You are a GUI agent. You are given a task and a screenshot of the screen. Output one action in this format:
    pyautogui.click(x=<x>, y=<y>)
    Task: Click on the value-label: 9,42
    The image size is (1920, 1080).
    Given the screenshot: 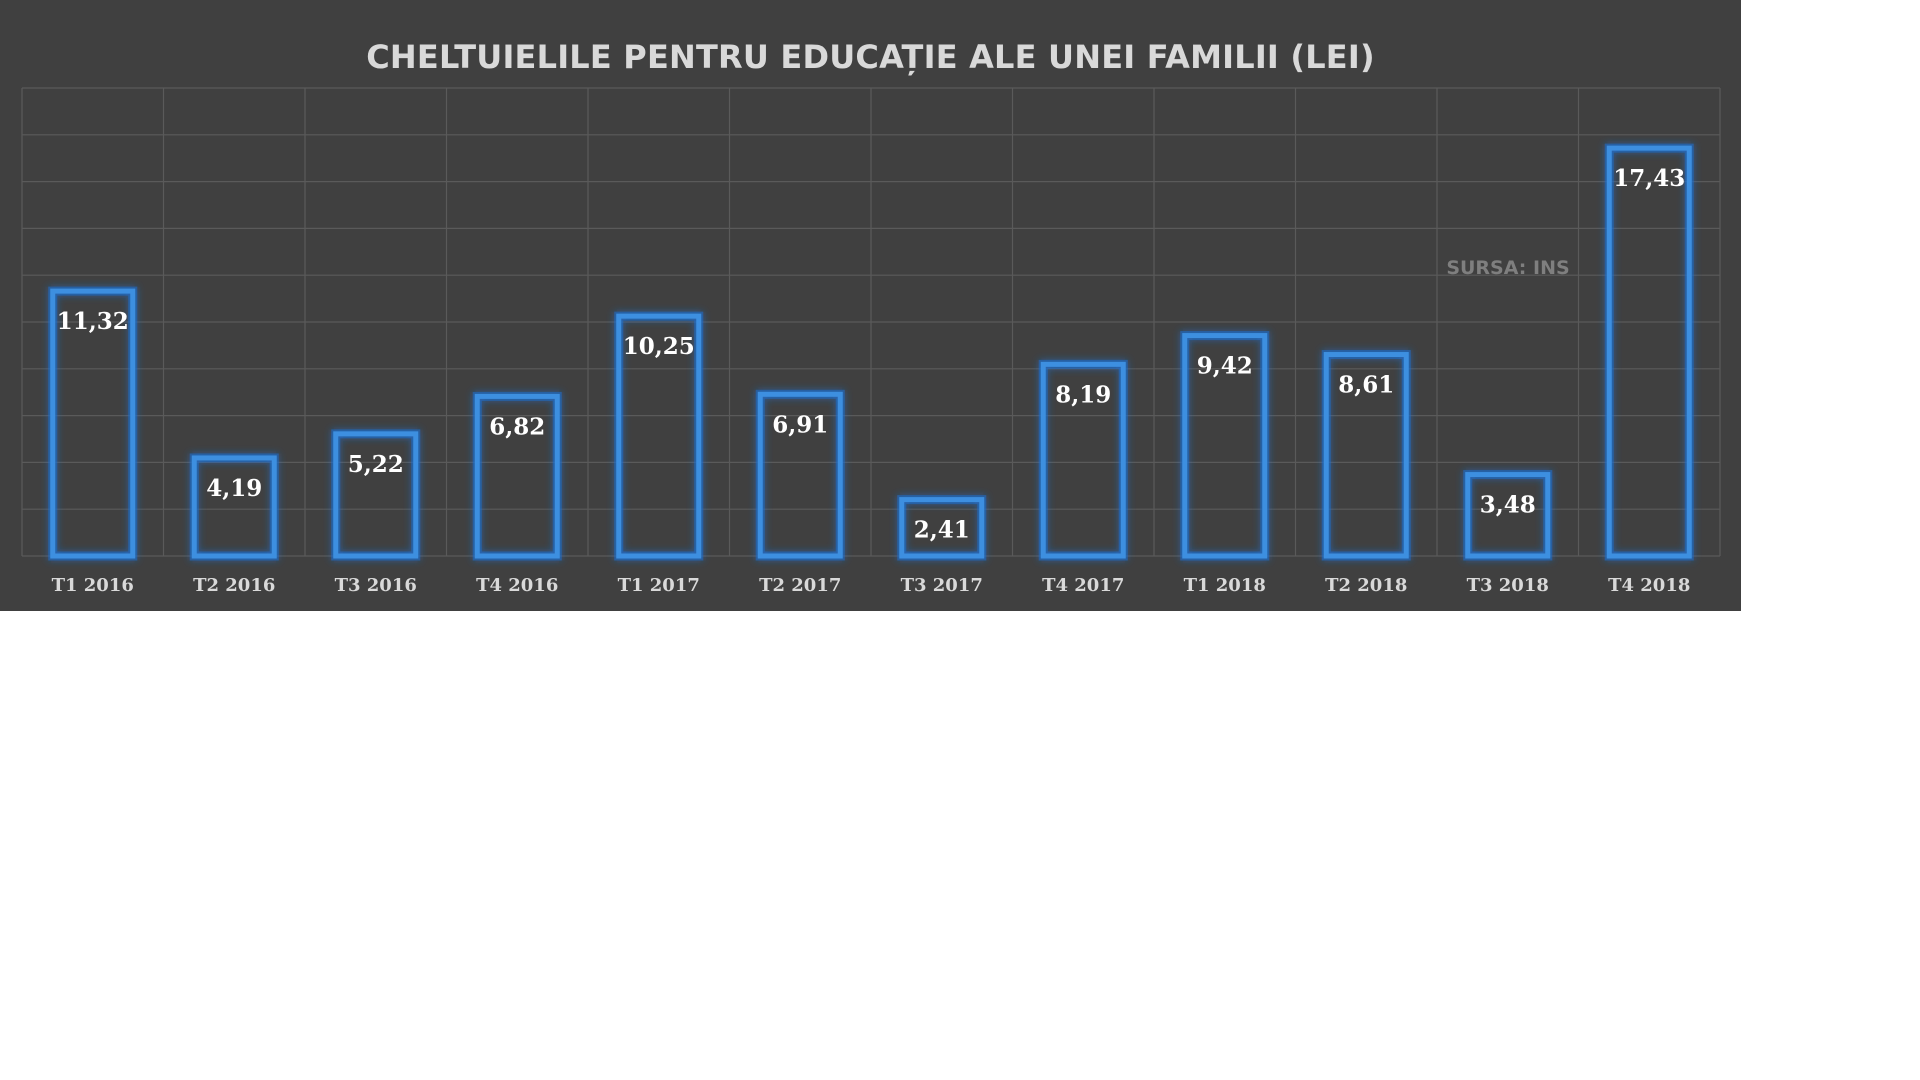 What is the action you would take?
    pyautogui.click(x=1225, y=366)
    